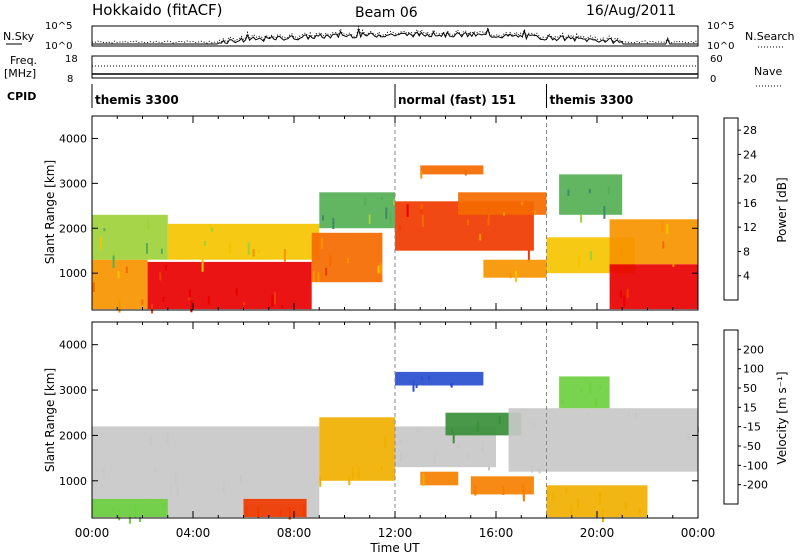 Image resolution: width=800 pixels, height=554 pixels. Describe the element at coordinates (386, 13) in the screenshot. I see `beam-title: Beam 06` at that location.